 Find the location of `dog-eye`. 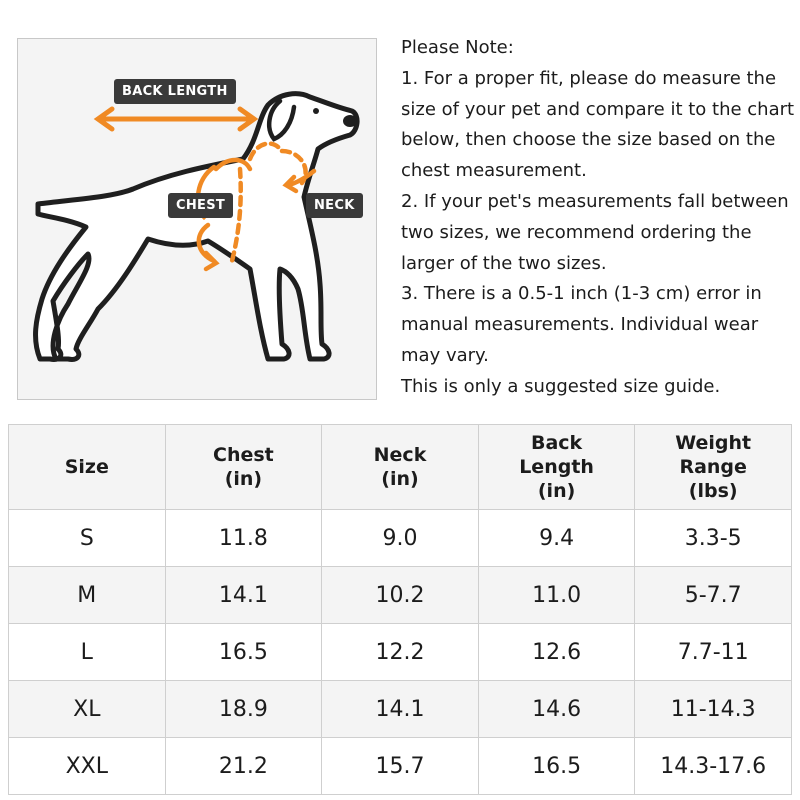

dog-eye is located at coordinates (316, 111).